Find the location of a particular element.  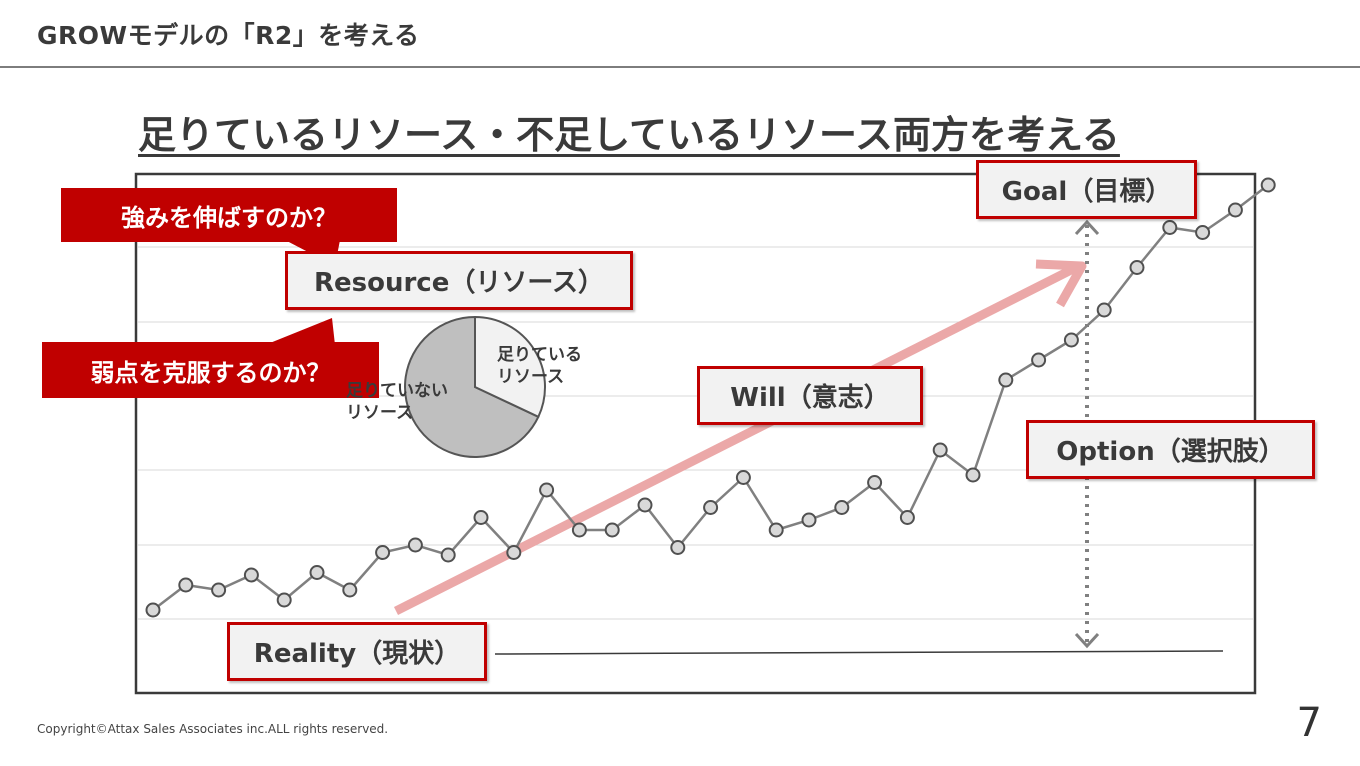

weakness-callout: 弱点を克服するのか？ is located at coordinates (210, 370).